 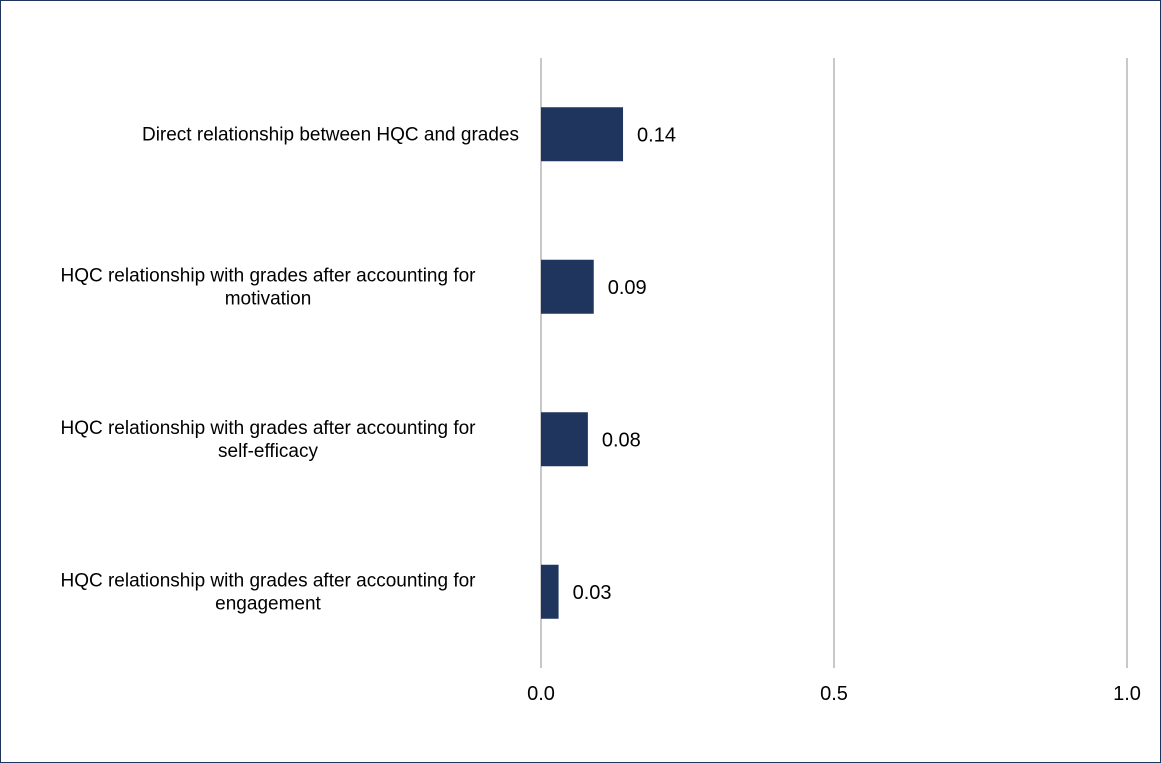 What do you see at coordinates (592, 593) in the screenshot?
I see `value-label-3: 0.03` at bounding box center [592, 593].